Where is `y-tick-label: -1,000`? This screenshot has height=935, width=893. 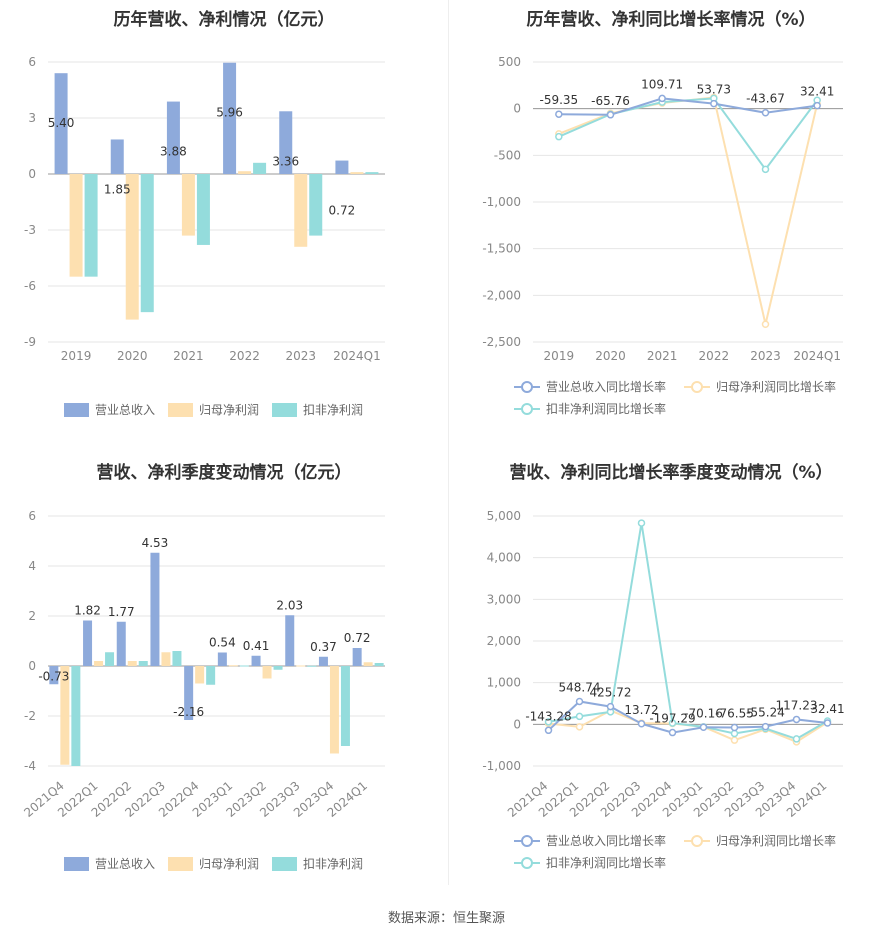 y-tick-label: -1,000 is located at coordinates (501, 766).